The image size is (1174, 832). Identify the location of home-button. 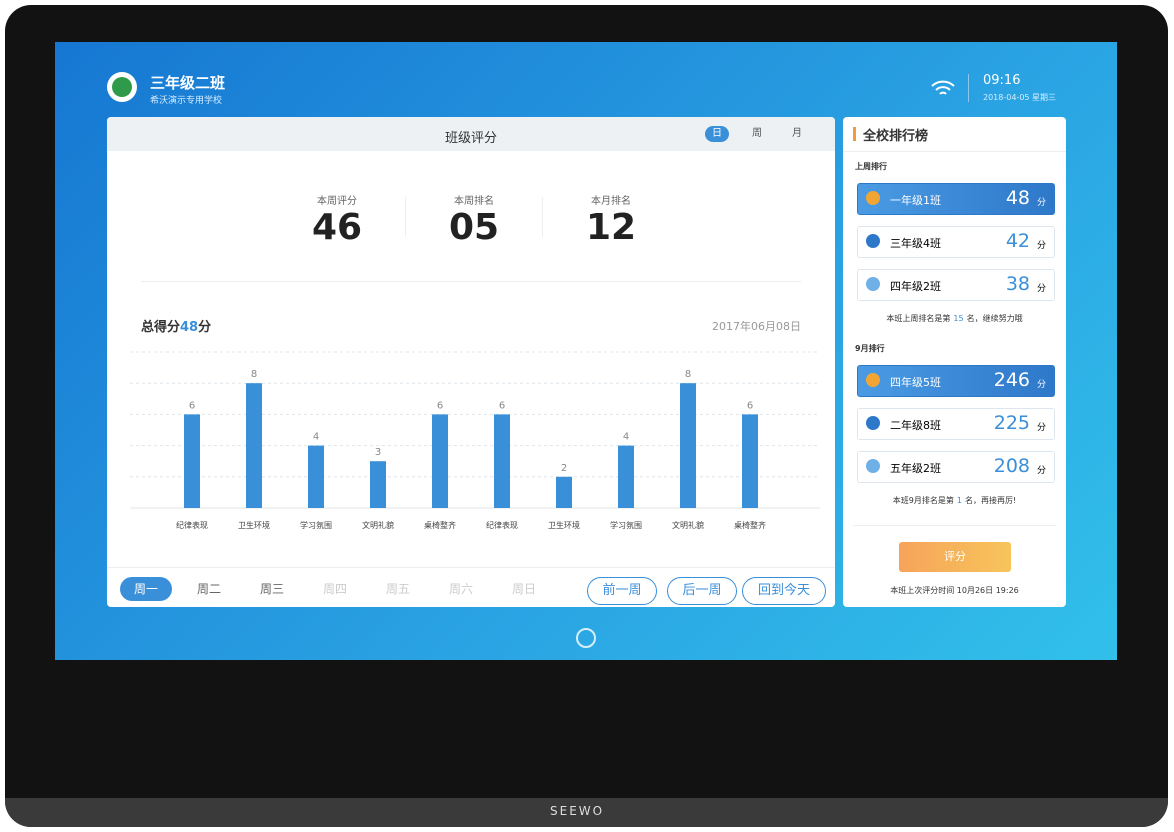
(586, 638).